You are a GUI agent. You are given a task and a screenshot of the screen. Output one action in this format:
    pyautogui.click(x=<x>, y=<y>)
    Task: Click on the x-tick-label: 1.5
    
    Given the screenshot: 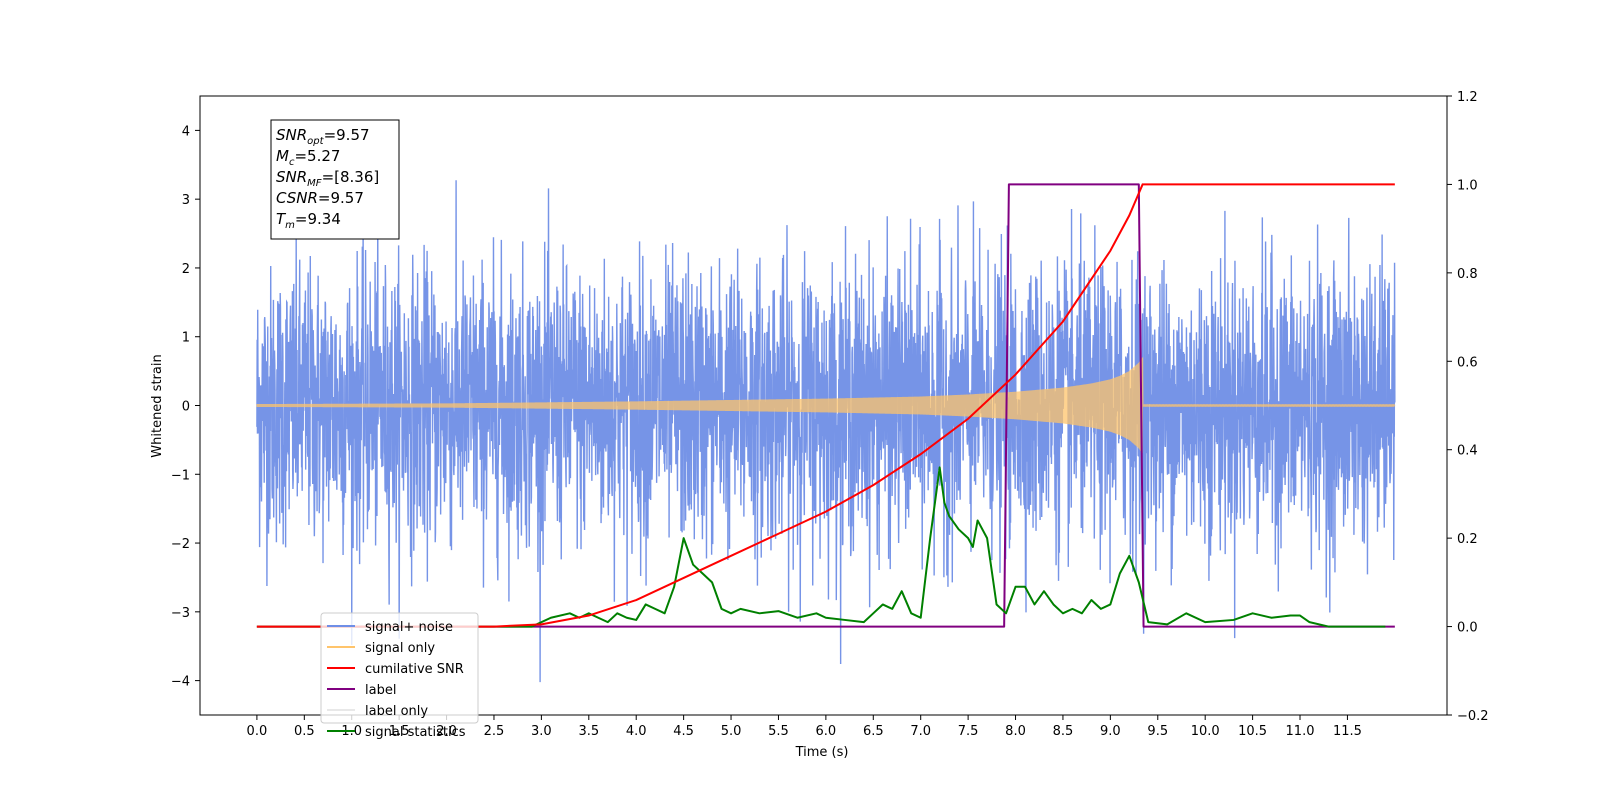 What is the action you would take?
    pyautogui.click(x=399, y=731)
    